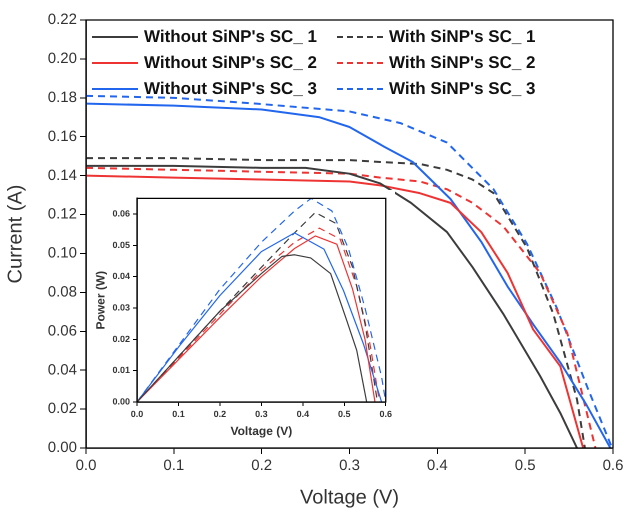  Describe the element at coordinates (121, 307) in the screenshot. I see `y-tick-label: 0.03` at that location.